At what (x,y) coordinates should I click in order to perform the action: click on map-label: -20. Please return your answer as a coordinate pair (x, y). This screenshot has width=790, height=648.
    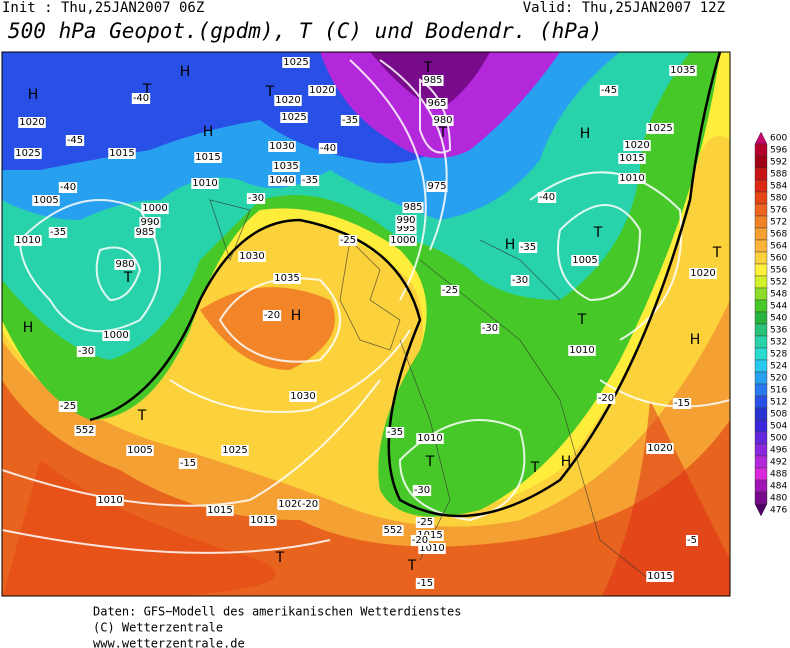
    Looking at the image, I should click on (310, 504).